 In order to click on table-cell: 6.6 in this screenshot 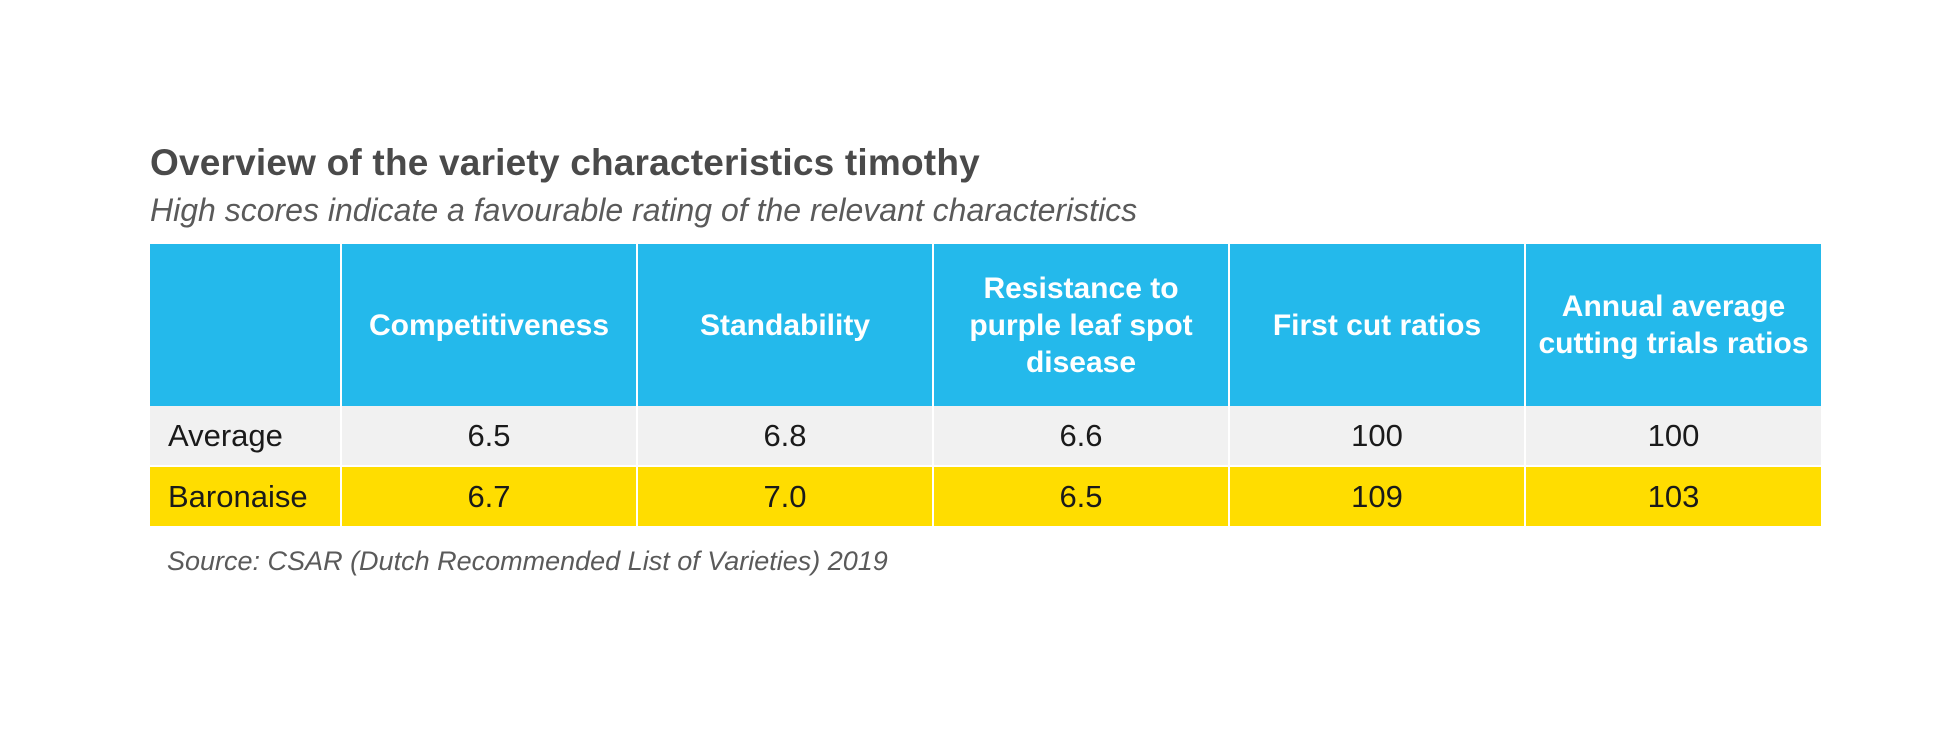, I will do `click(1080, 436)`.